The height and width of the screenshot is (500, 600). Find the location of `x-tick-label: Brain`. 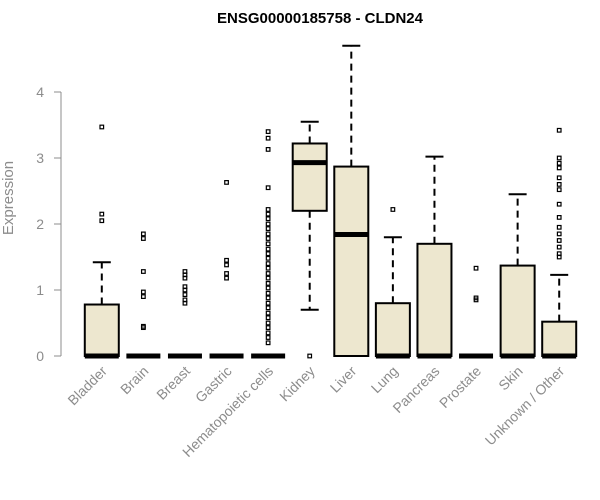

x-tick-label: Brain is located at coordinates (134, 380).